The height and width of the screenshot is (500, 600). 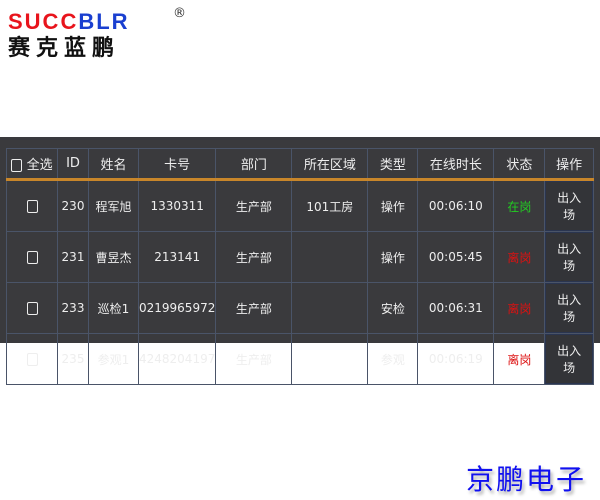 What do you see at coordinates (17, 165) in the screenshot?
I see `select-all-checkbox` at bounding box center [17, 165].